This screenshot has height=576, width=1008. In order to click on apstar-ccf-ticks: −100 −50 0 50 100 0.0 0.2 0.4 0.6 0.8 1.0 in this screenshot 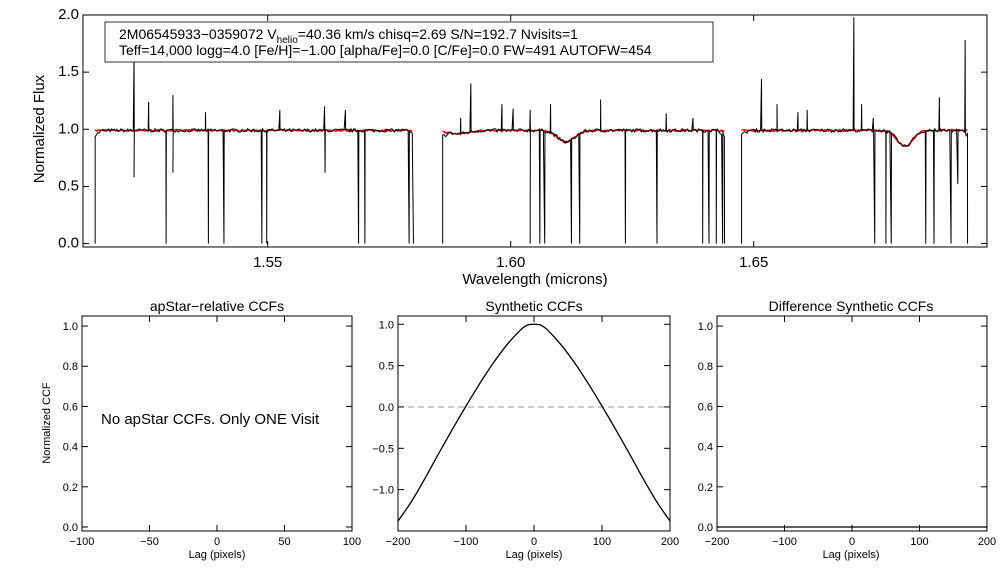, I will do `click(212, 432)`.